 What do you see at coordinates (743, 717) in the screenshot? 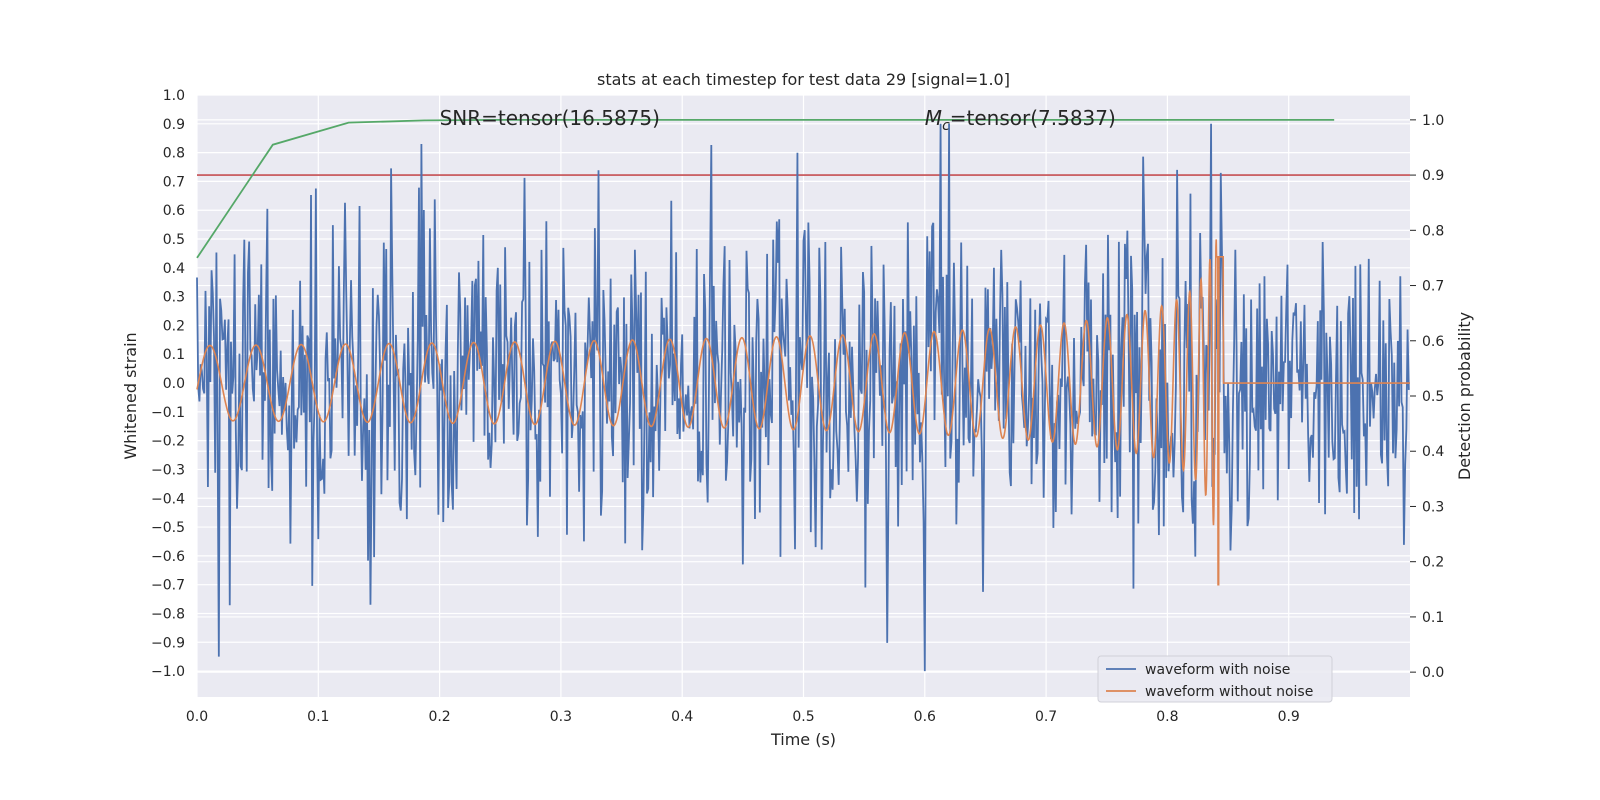
I see `x-ticks: 0.0 0.1 0.2 0.3 0.4 0.5 0.6 0.7 0.8 0.9` at bounding box center [743, 717].